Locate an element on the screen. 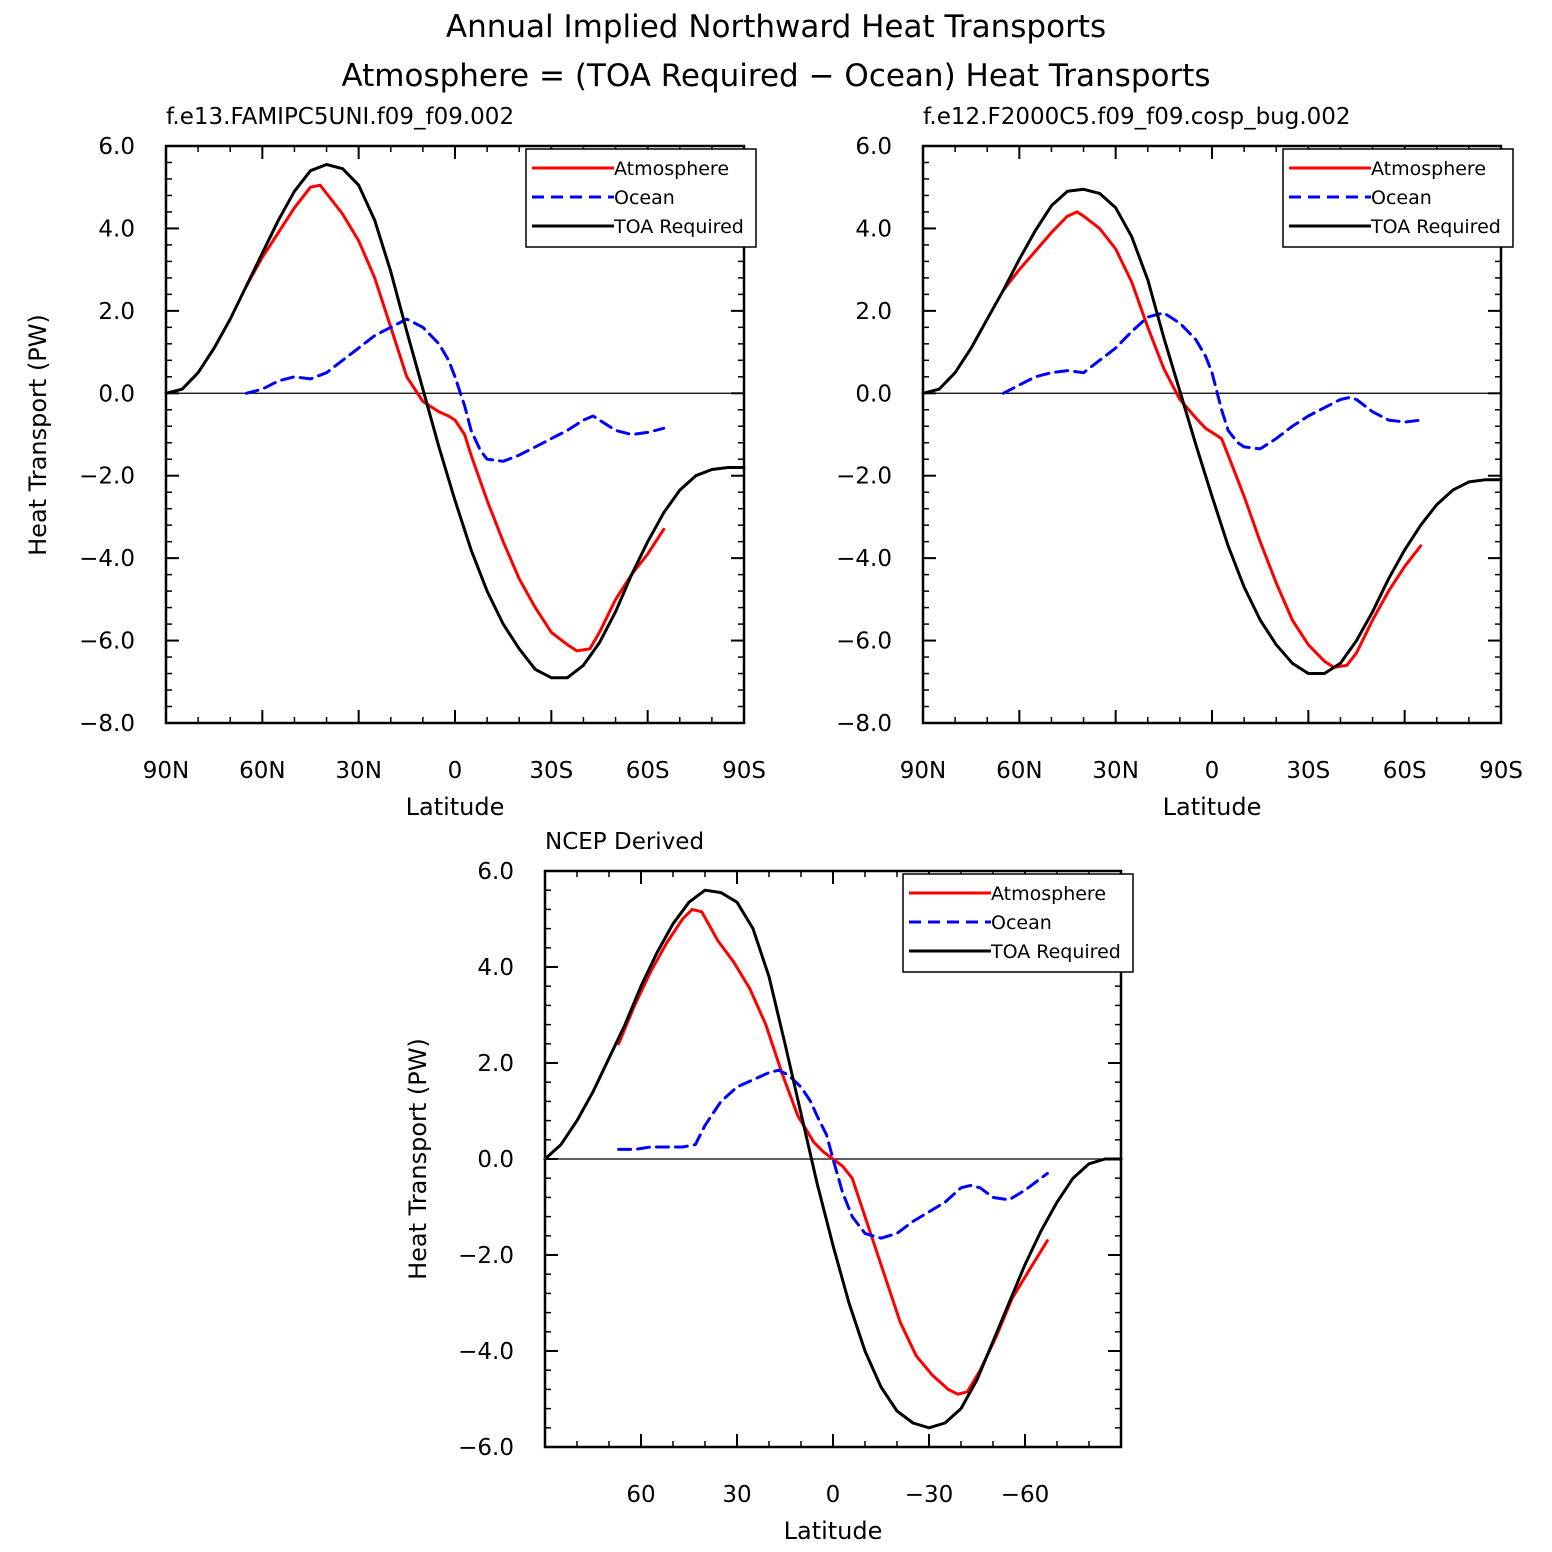 The image size is (1552, 1552). panel-title: f.e12.F2000C5.f09_f09.cosp_bug.002 is located at coordinates (1137, 117).